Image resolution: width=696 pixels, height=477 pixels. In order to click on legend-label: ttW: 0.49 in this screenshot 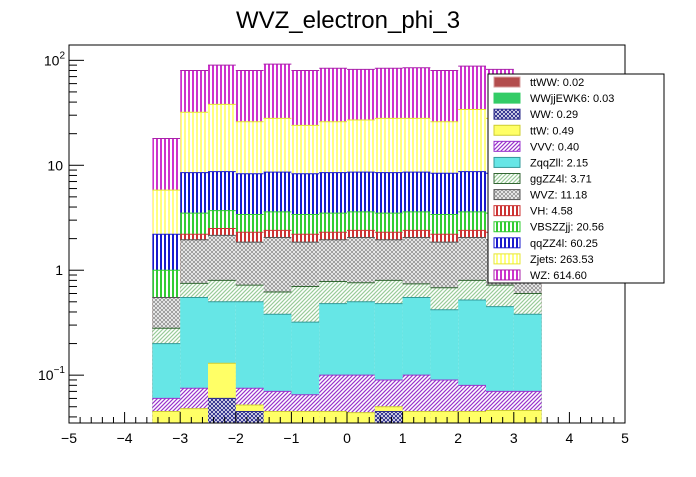, I will do `click(552, 131)`.